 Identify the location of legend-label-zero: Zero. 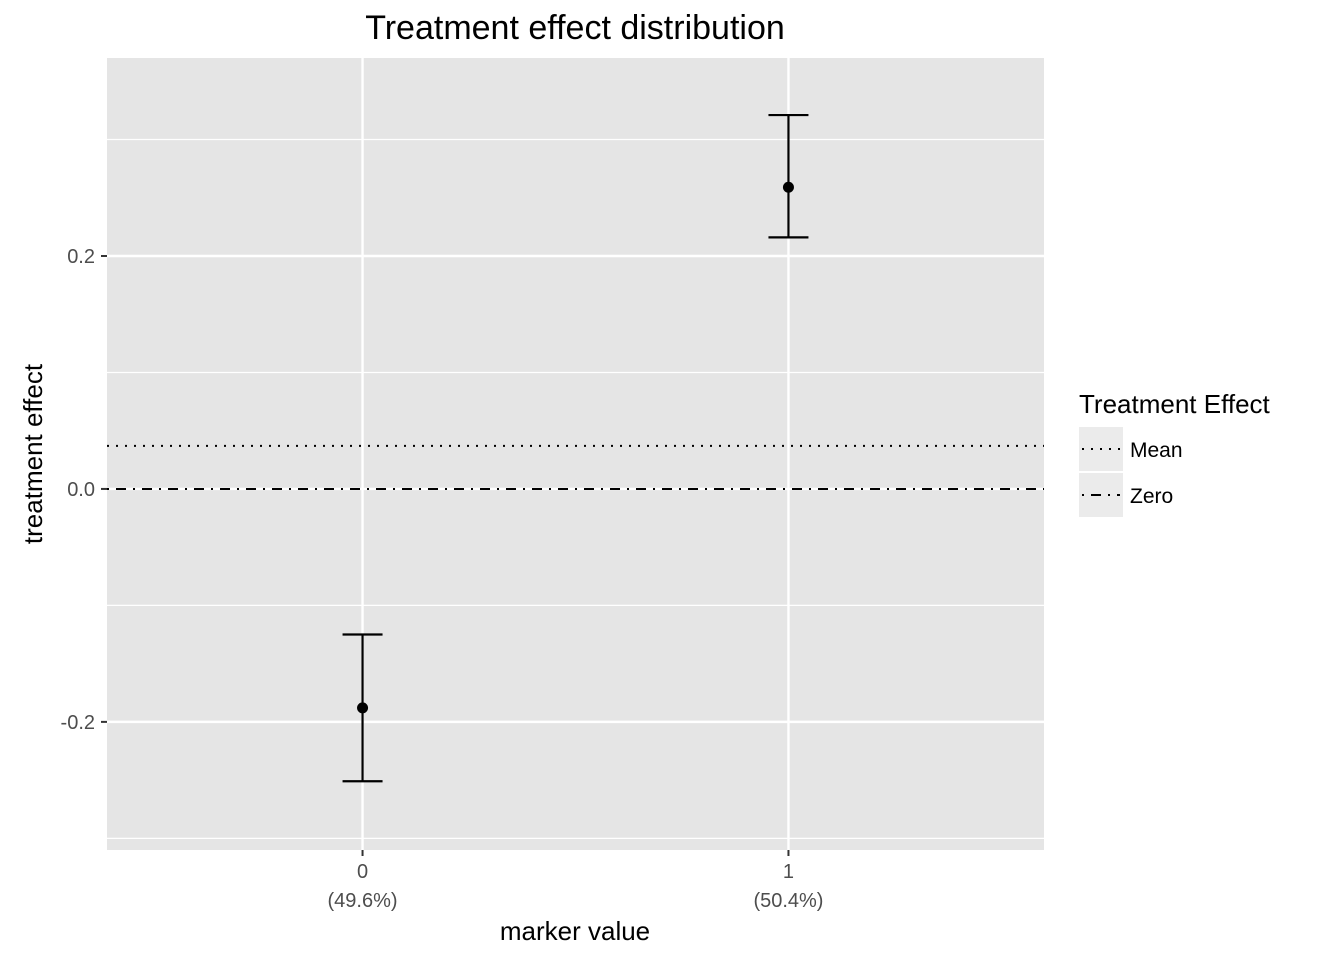
(1151, 496).